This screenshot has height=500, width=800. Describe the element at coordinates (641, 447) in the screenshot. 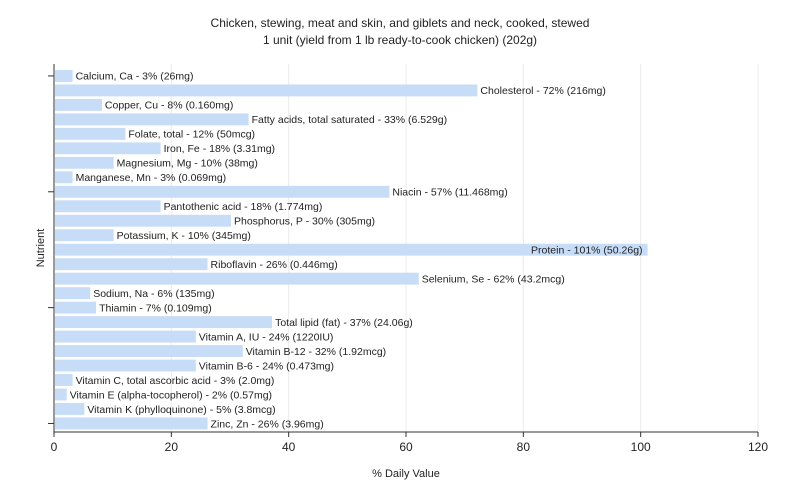

I see `x-tick-label: 100` at that location.